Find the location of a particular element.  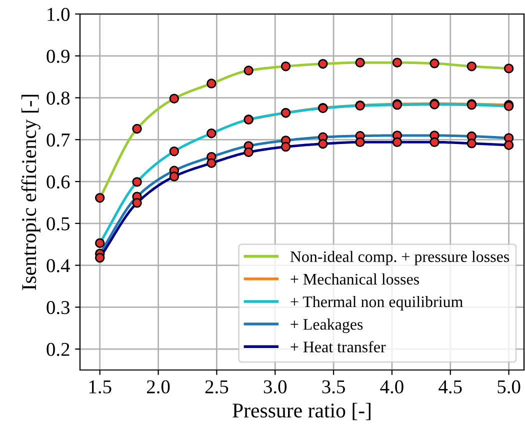

legend-label: Non-ideal comp. + pressure losses is located at coordinates (400, 258).